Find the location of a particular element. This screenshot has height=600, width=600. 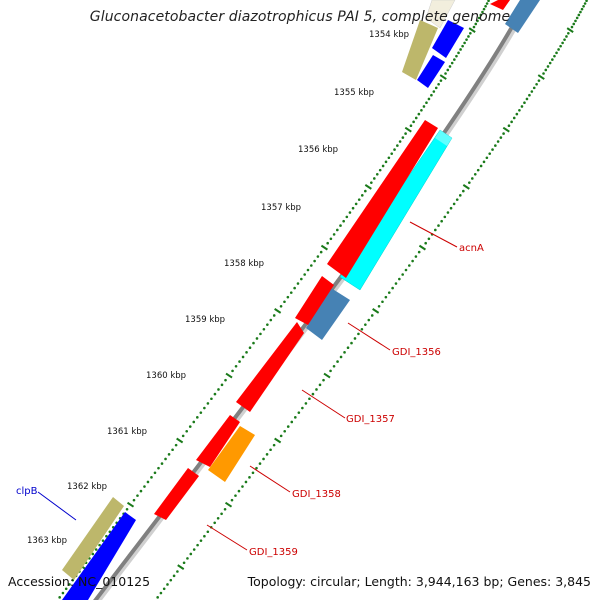

gene-clpB is located at coordinates (93, 538).